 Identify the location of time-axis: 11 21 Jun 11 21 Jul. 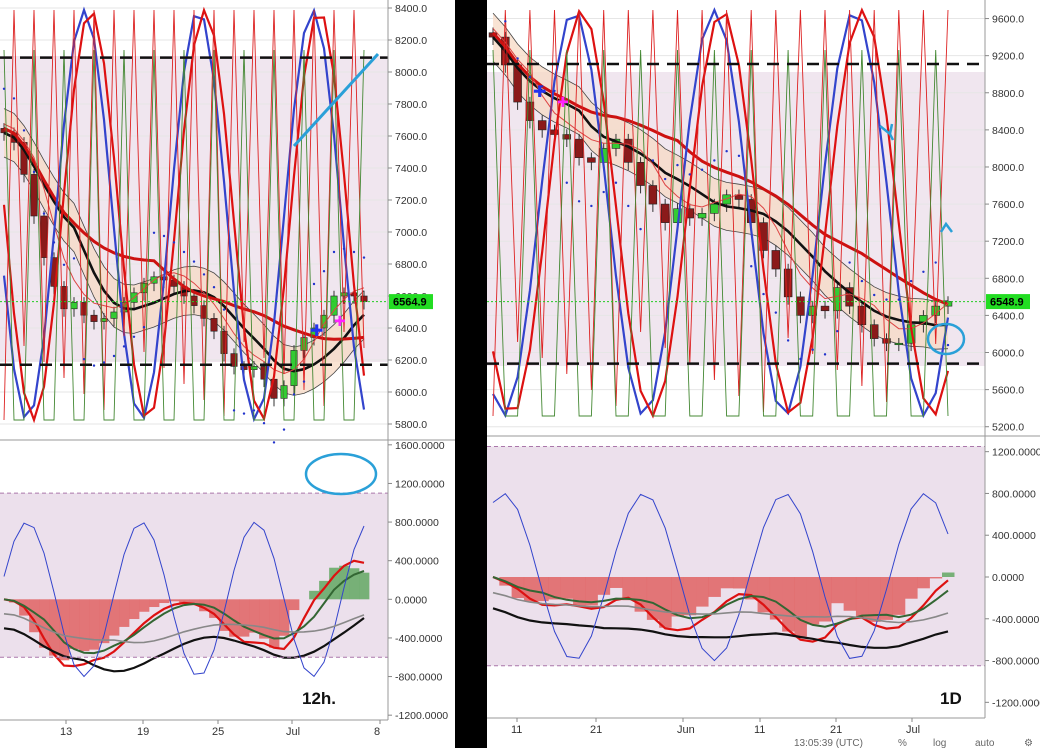
(715, 727).